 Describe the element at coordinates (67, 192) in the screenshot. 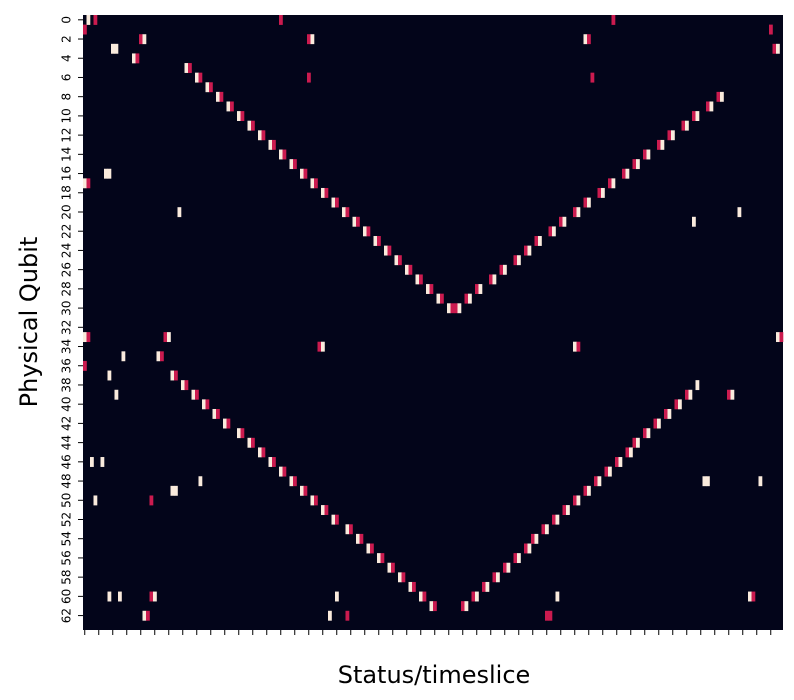

I see `y-tick-label: 18` at that location.